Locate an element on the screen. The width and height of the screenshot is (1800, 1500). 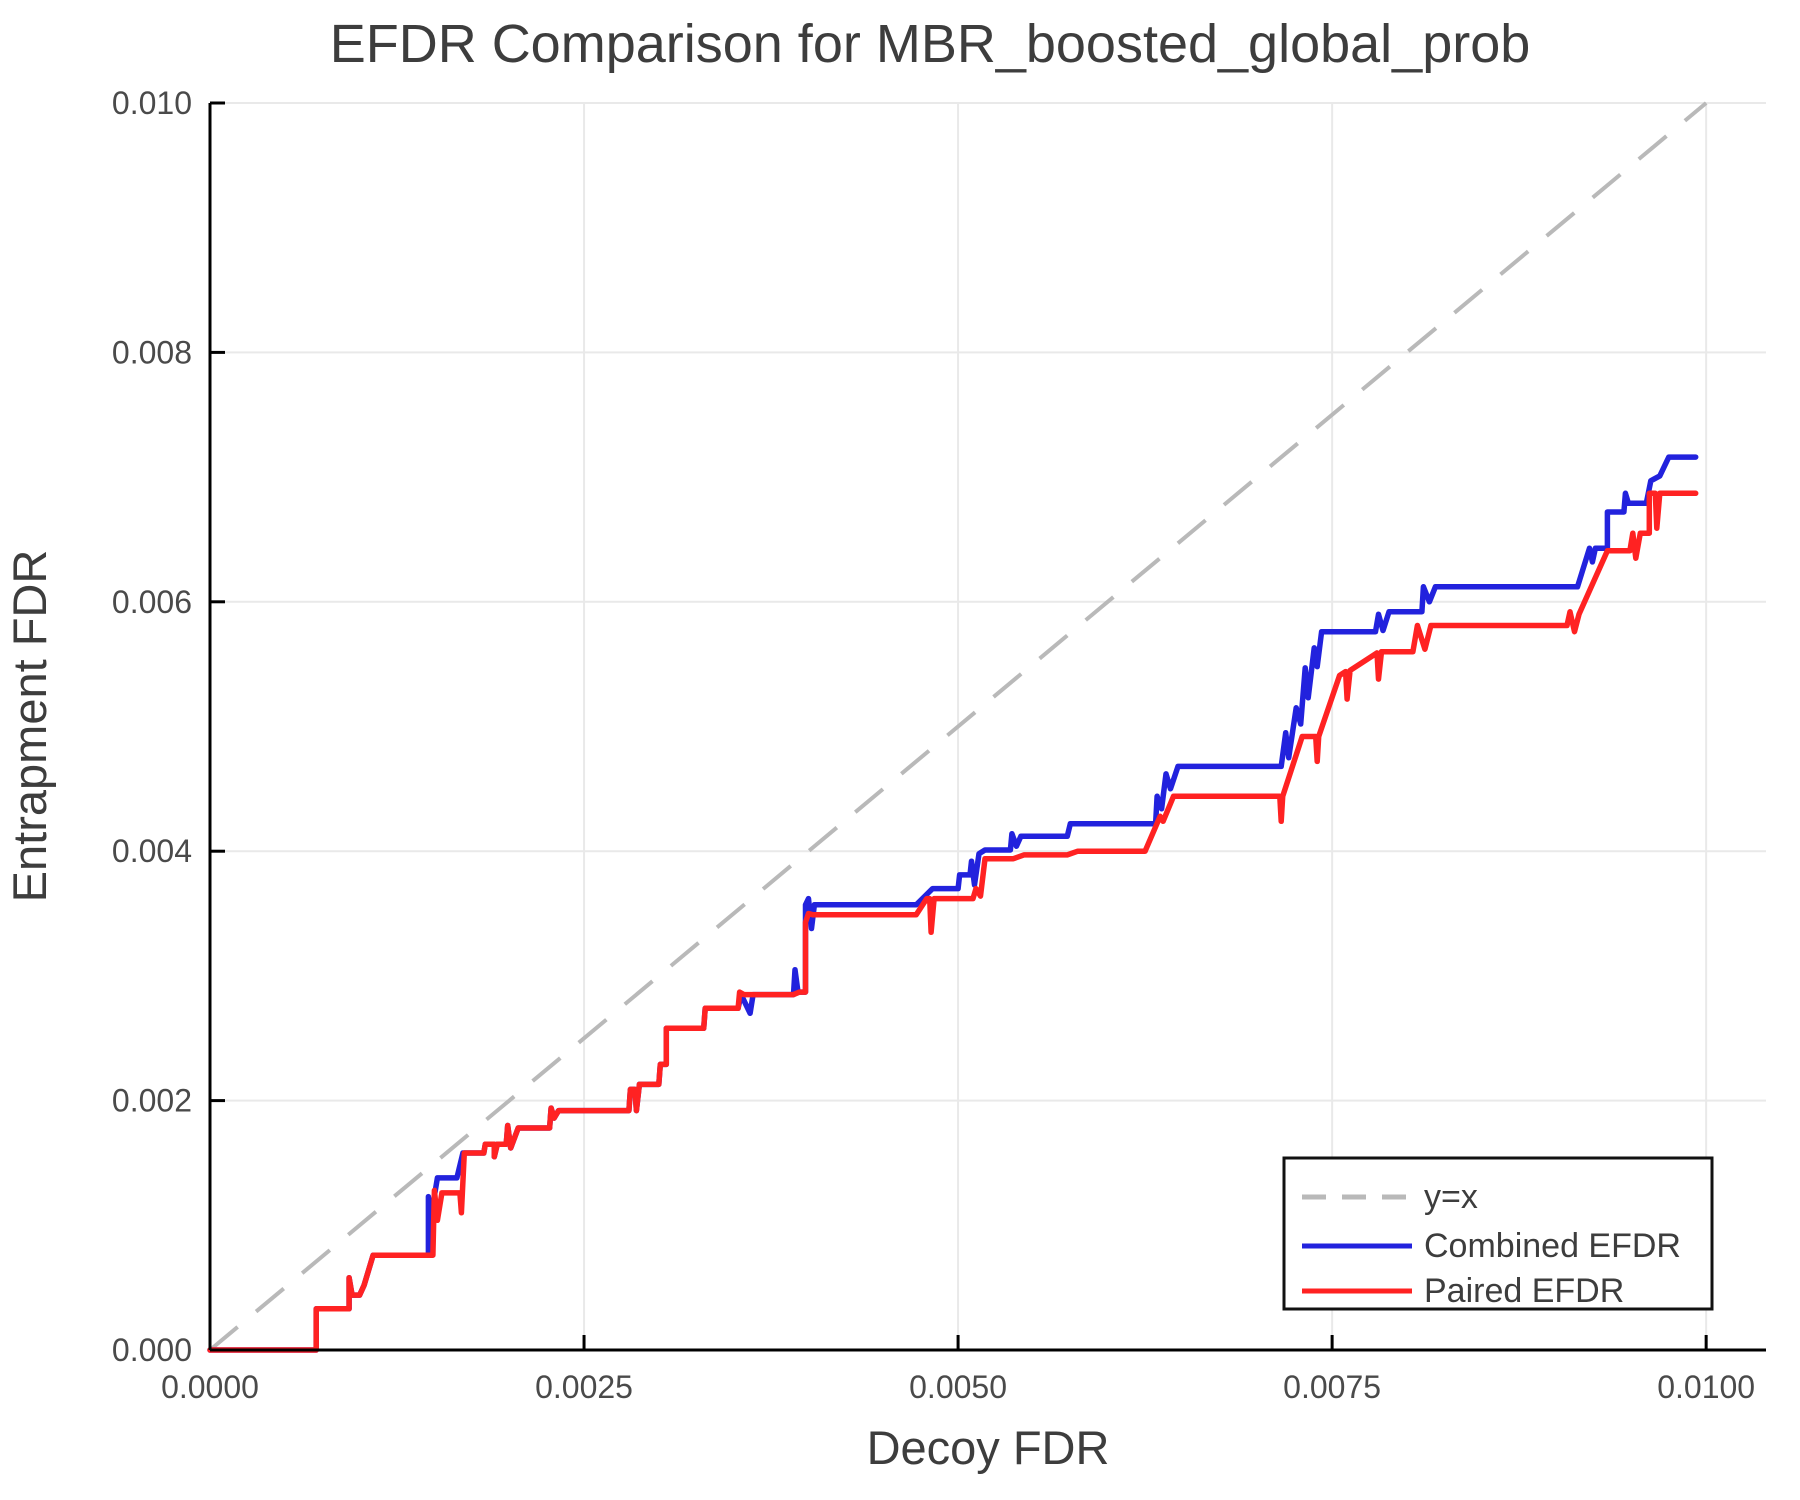
legend-box is located at coordinates (1498, 1233).